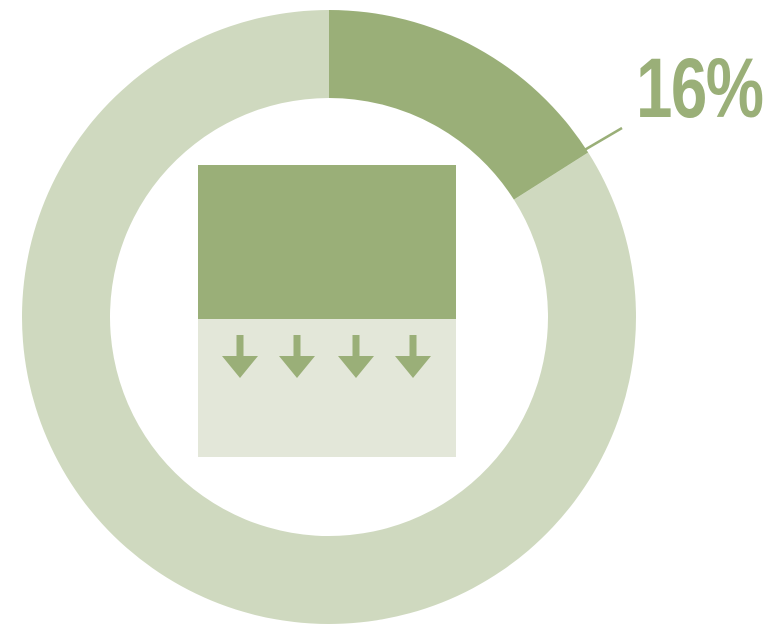  I want to click on percentage-label: 16%, so click(700, 88).